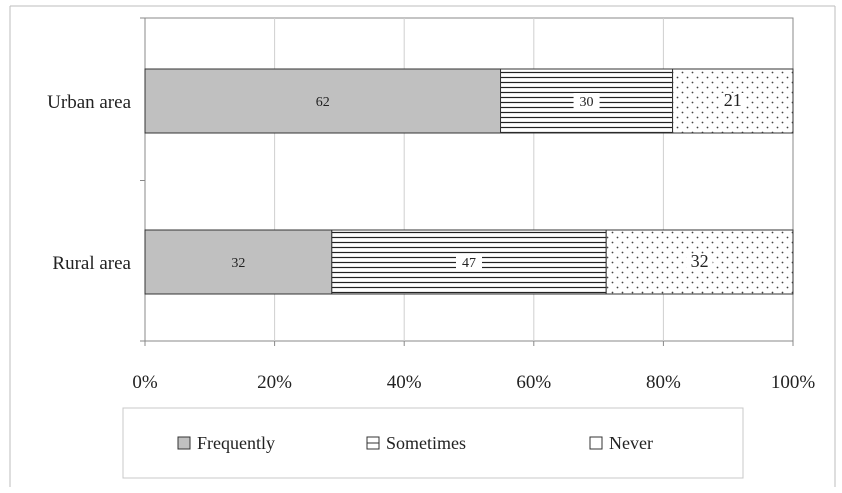 This screenshot has width=842, height=493. What do you see at coordinates (793, 382) in the screenshot?
I see `x-tick-label: 100%` at bounding box center [793, 382].